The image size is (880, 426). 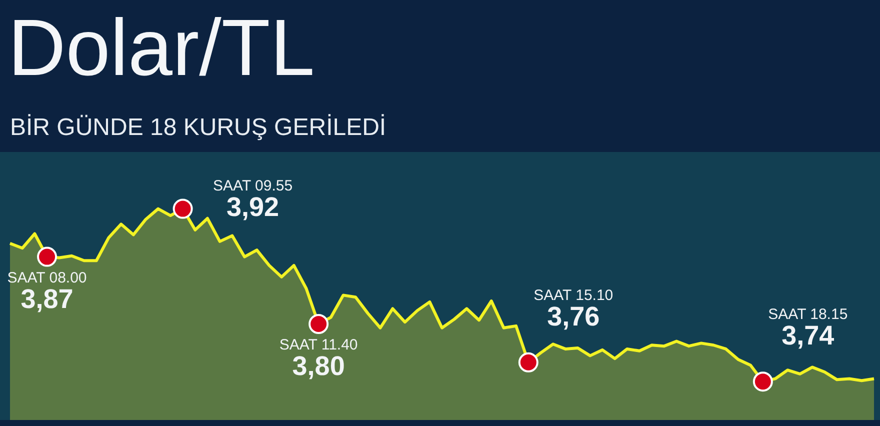 I want to click on annotation: SAAT 18.15, so click(x=808, y=315).